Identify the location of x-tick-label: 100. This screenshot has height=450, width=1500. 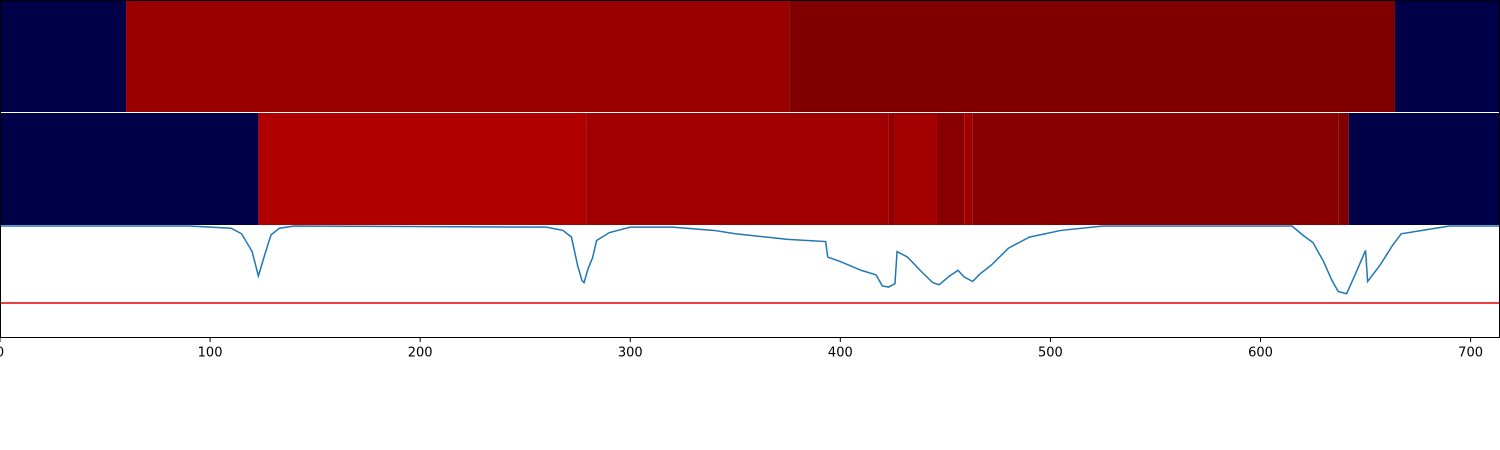
(210, 353).